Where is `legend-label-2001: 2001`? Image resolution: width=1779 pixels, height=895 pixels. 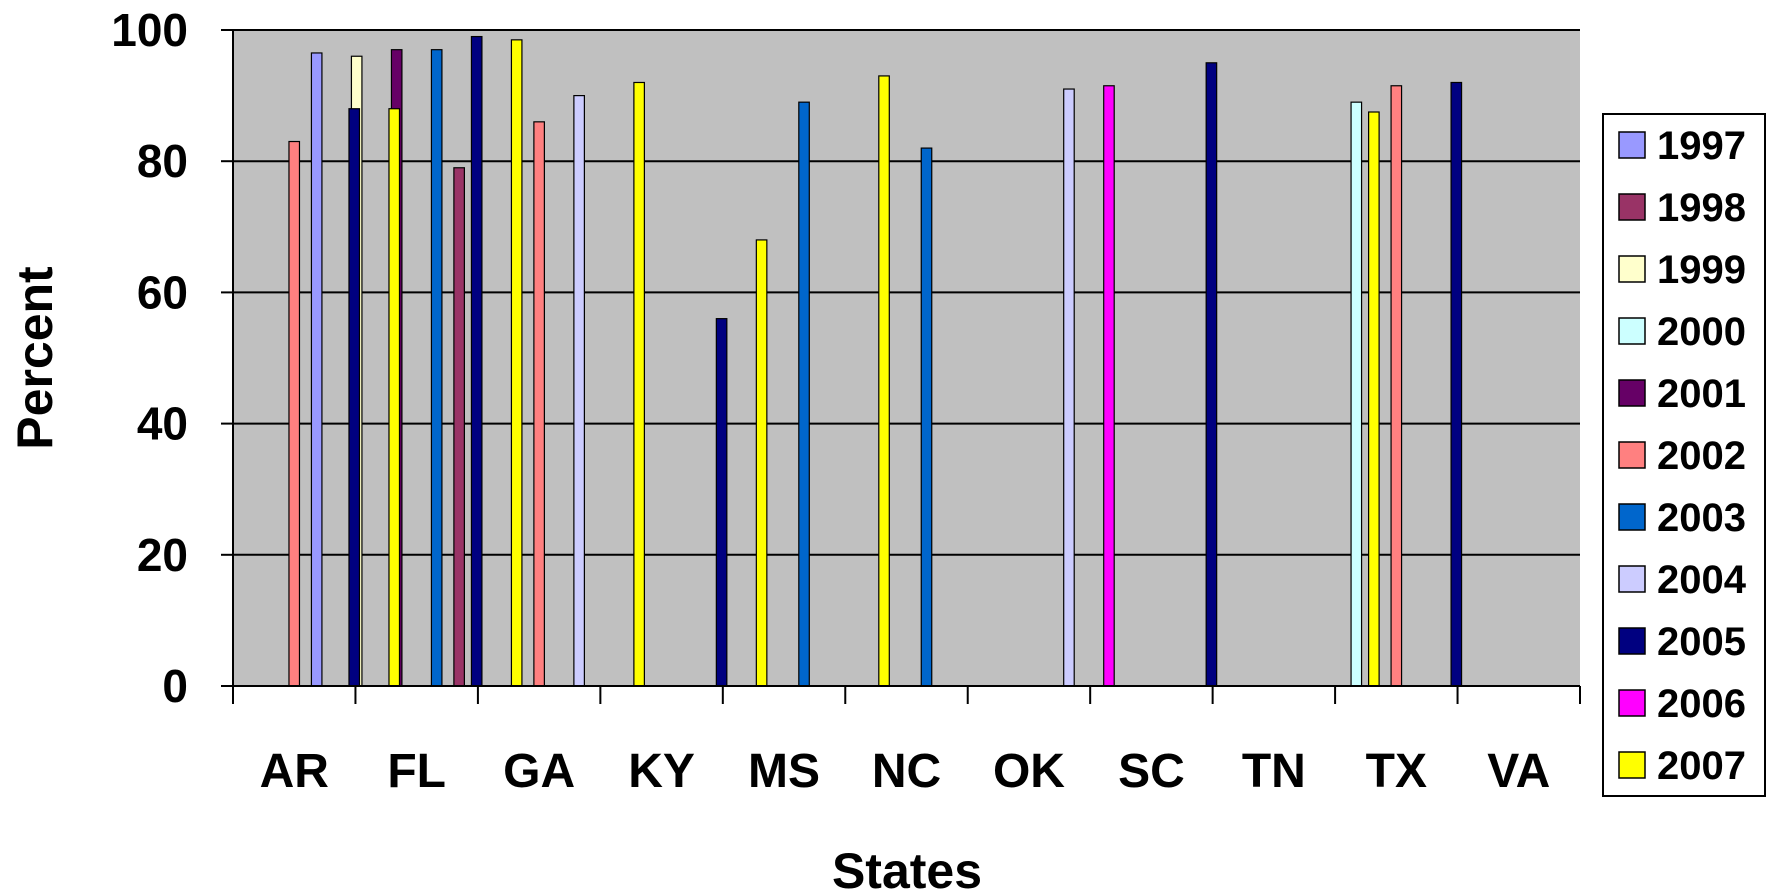 legend-label-2001: 2001 is located at coordinates (1701, 394).